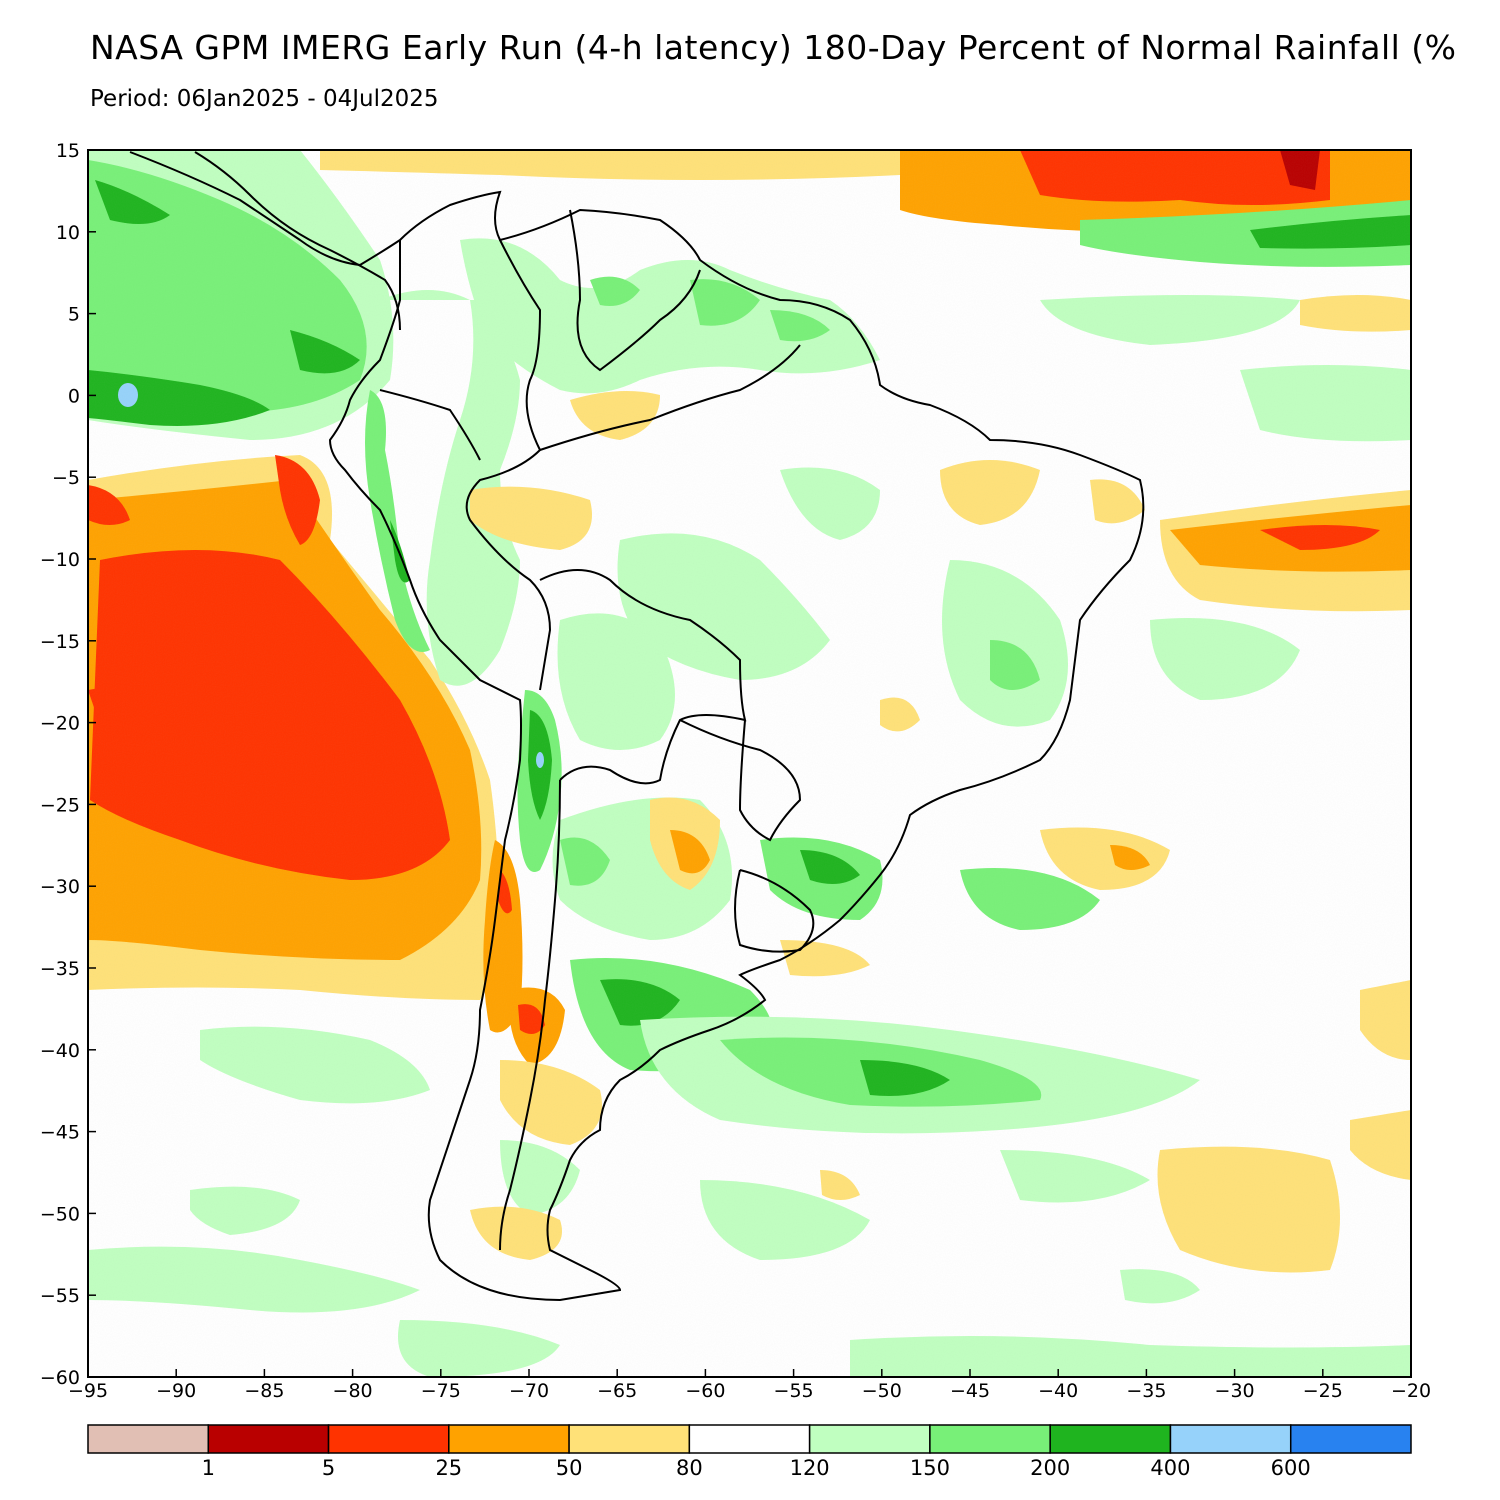 This screenshot has height=1500, width=1500. What do you see at coordinates (1170, 1468) in the screenshot?
I see `colorbar-label: 400` at bounding box center [1170, 1468].